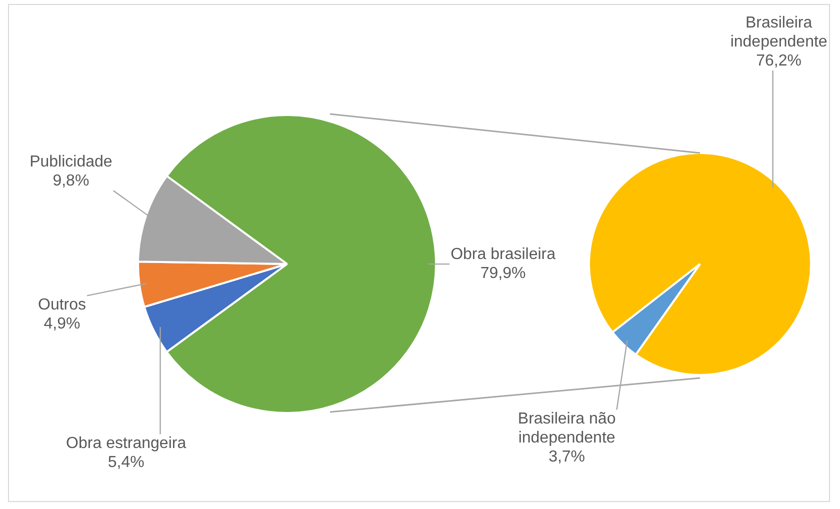 The image size is (840, 509). Describe the element at coordinates (779, 32) in the screenshot. I see `slice-label: Brasileira independente` at that location.